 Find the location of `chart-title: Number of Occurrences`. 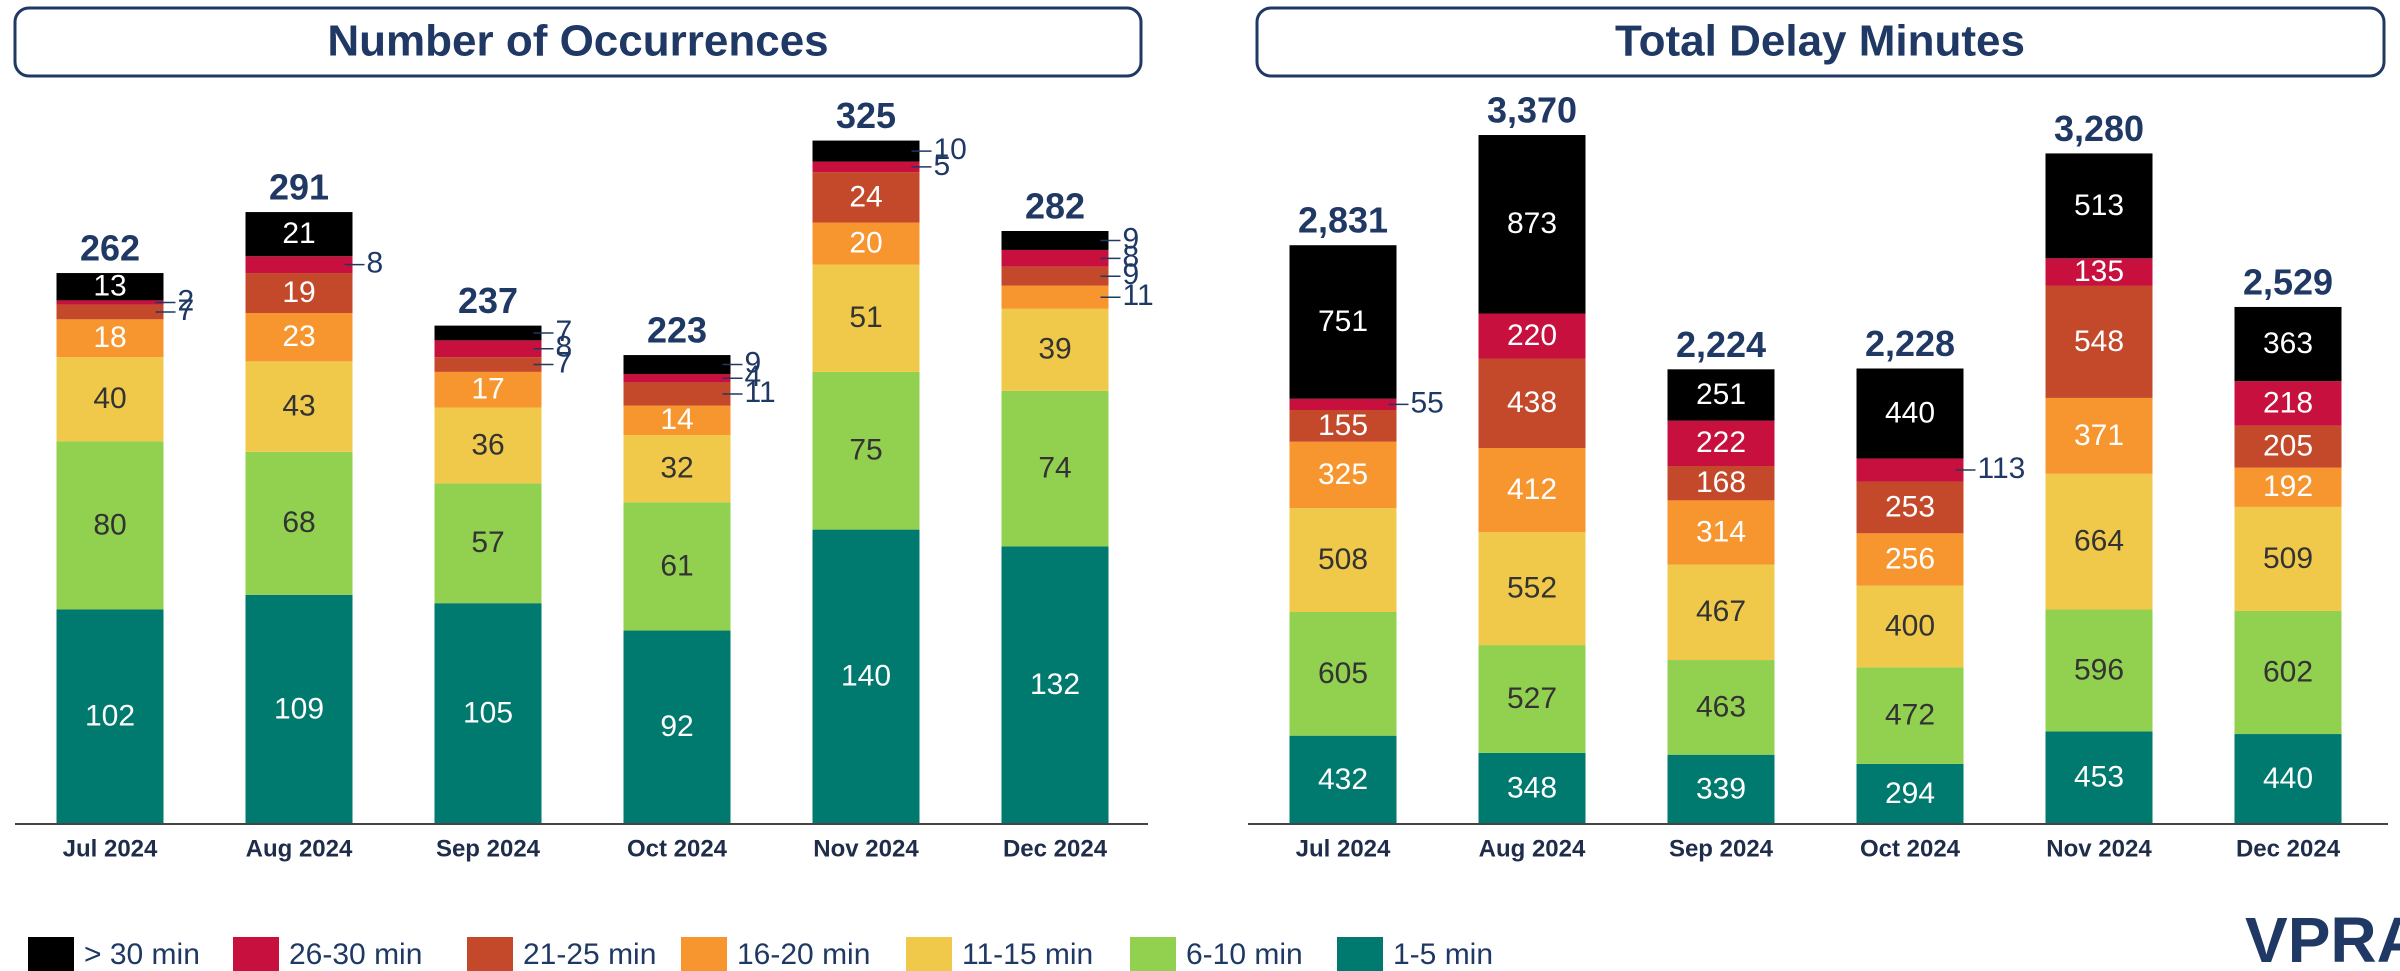

chart-title: Number of Occurrences is located at coordinates (577, 41).